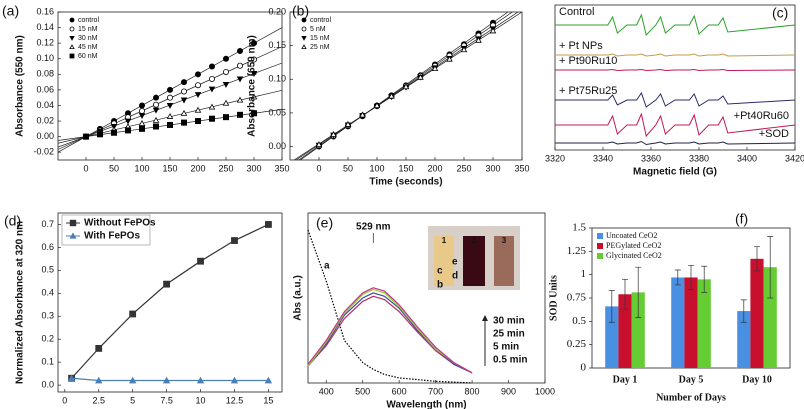 This screenshot has width=804, height=409. I want to click on legend-label: With FePOs, so click(112, 236).